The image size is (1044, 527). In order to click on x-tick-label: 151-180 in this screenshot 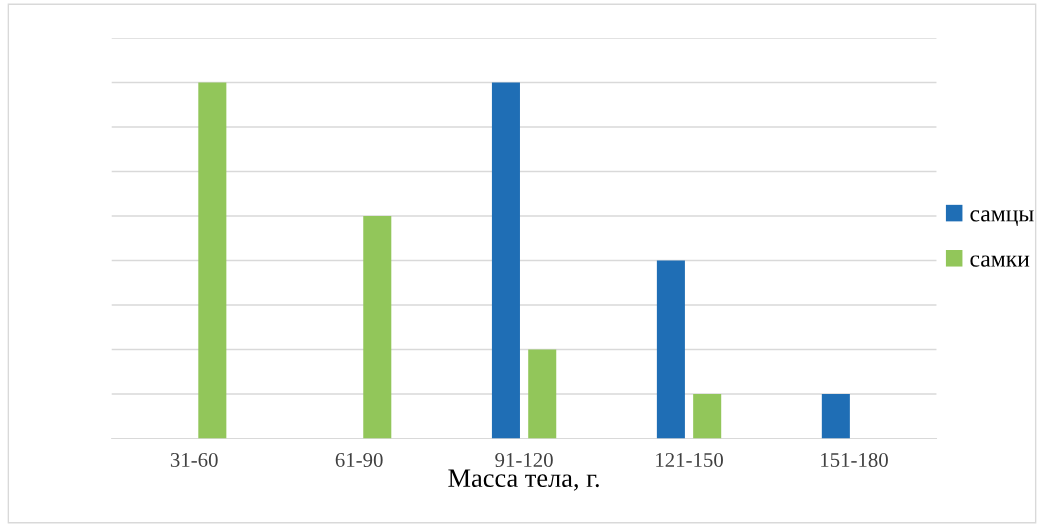, I will do `click(854, 460)`.